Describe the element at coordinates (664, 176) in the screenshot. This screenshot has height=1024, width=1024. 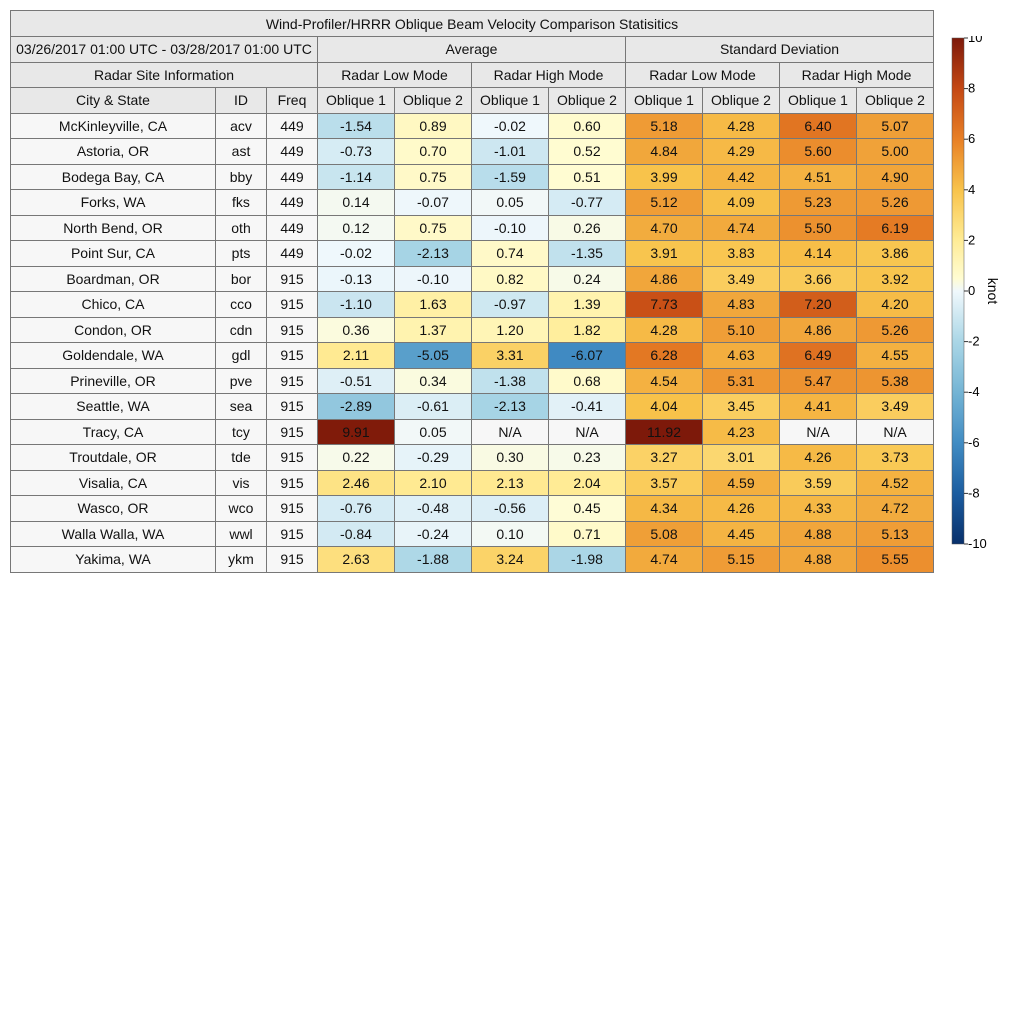
I see `value-cell: 3.99` at that location.